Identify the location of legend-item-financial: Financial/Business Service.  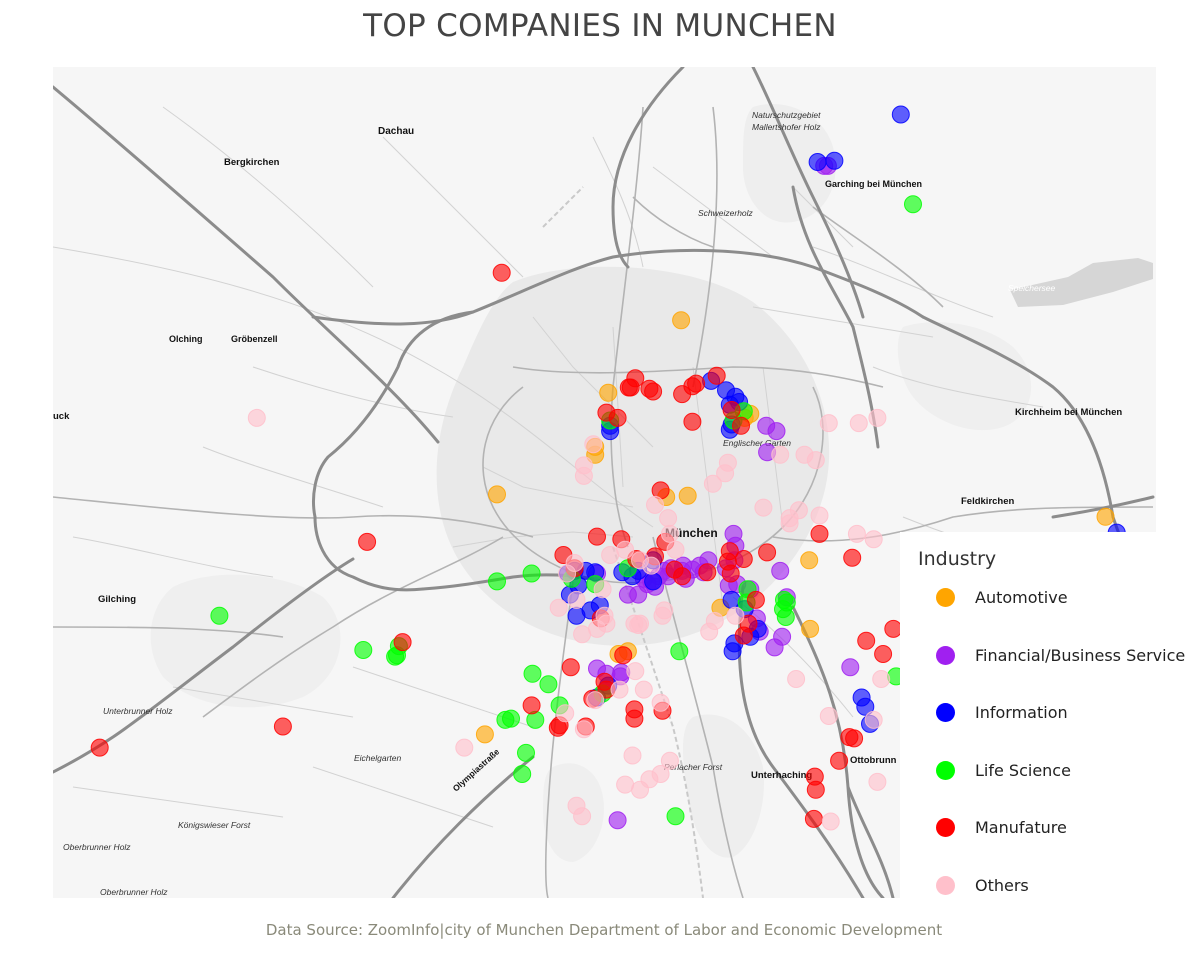
(1060, 655).